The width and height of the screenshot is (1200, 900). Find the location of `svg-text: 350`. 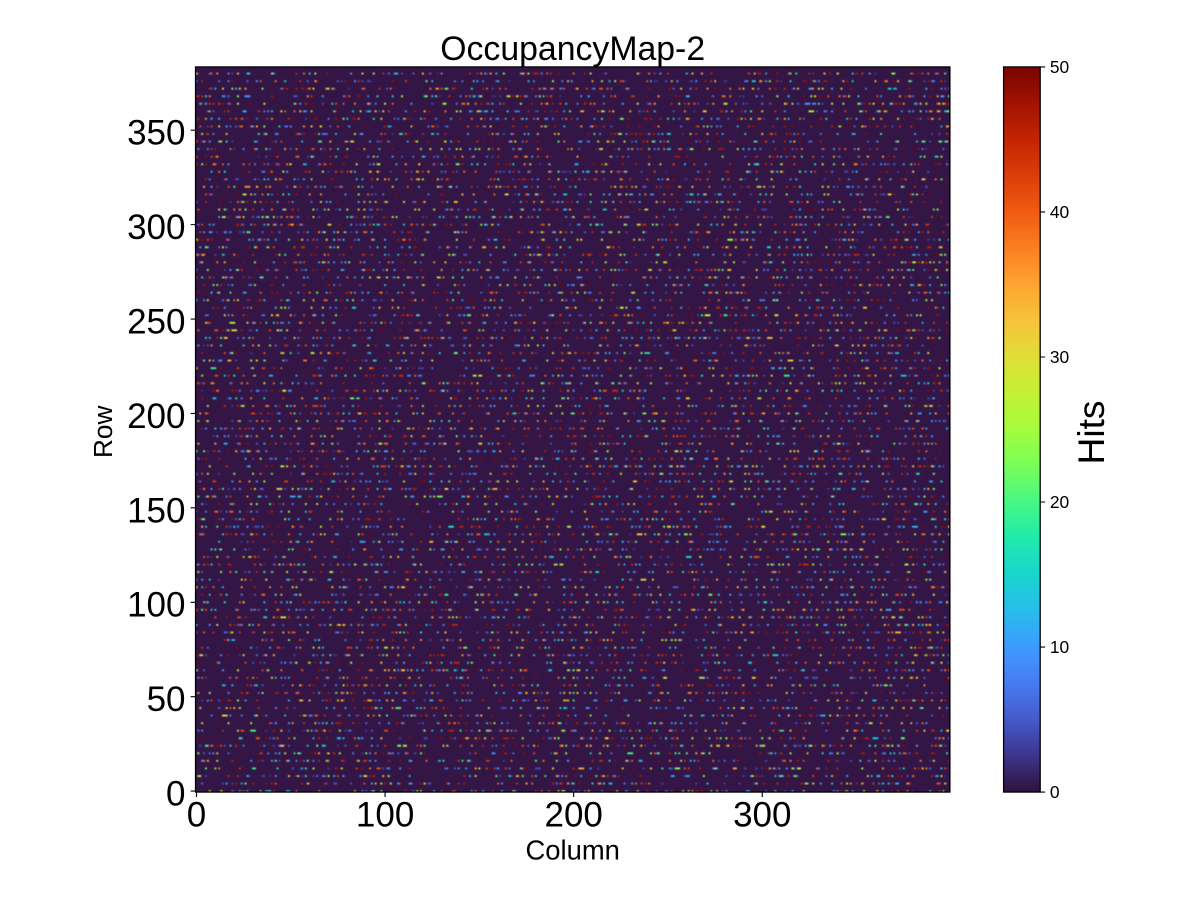

svg-text: 350 is located at coordinates (156, 133).